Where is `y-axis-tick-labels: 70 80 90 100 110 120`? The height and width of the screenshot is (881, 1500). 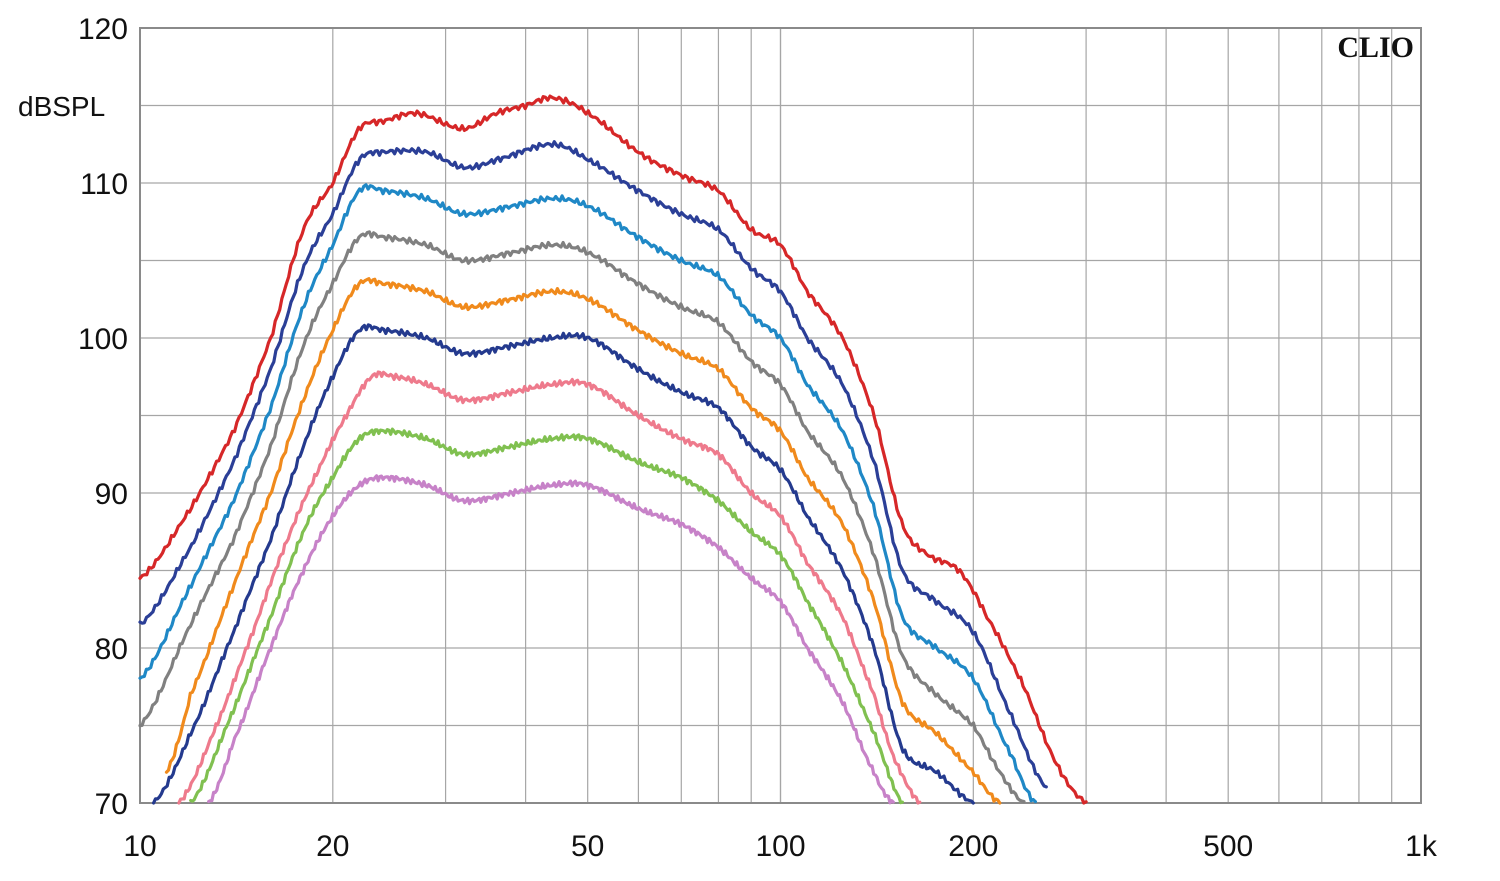 y-axis-tick-labels: 70 80 90 100 110 120 is located at coordinates (103, 417).